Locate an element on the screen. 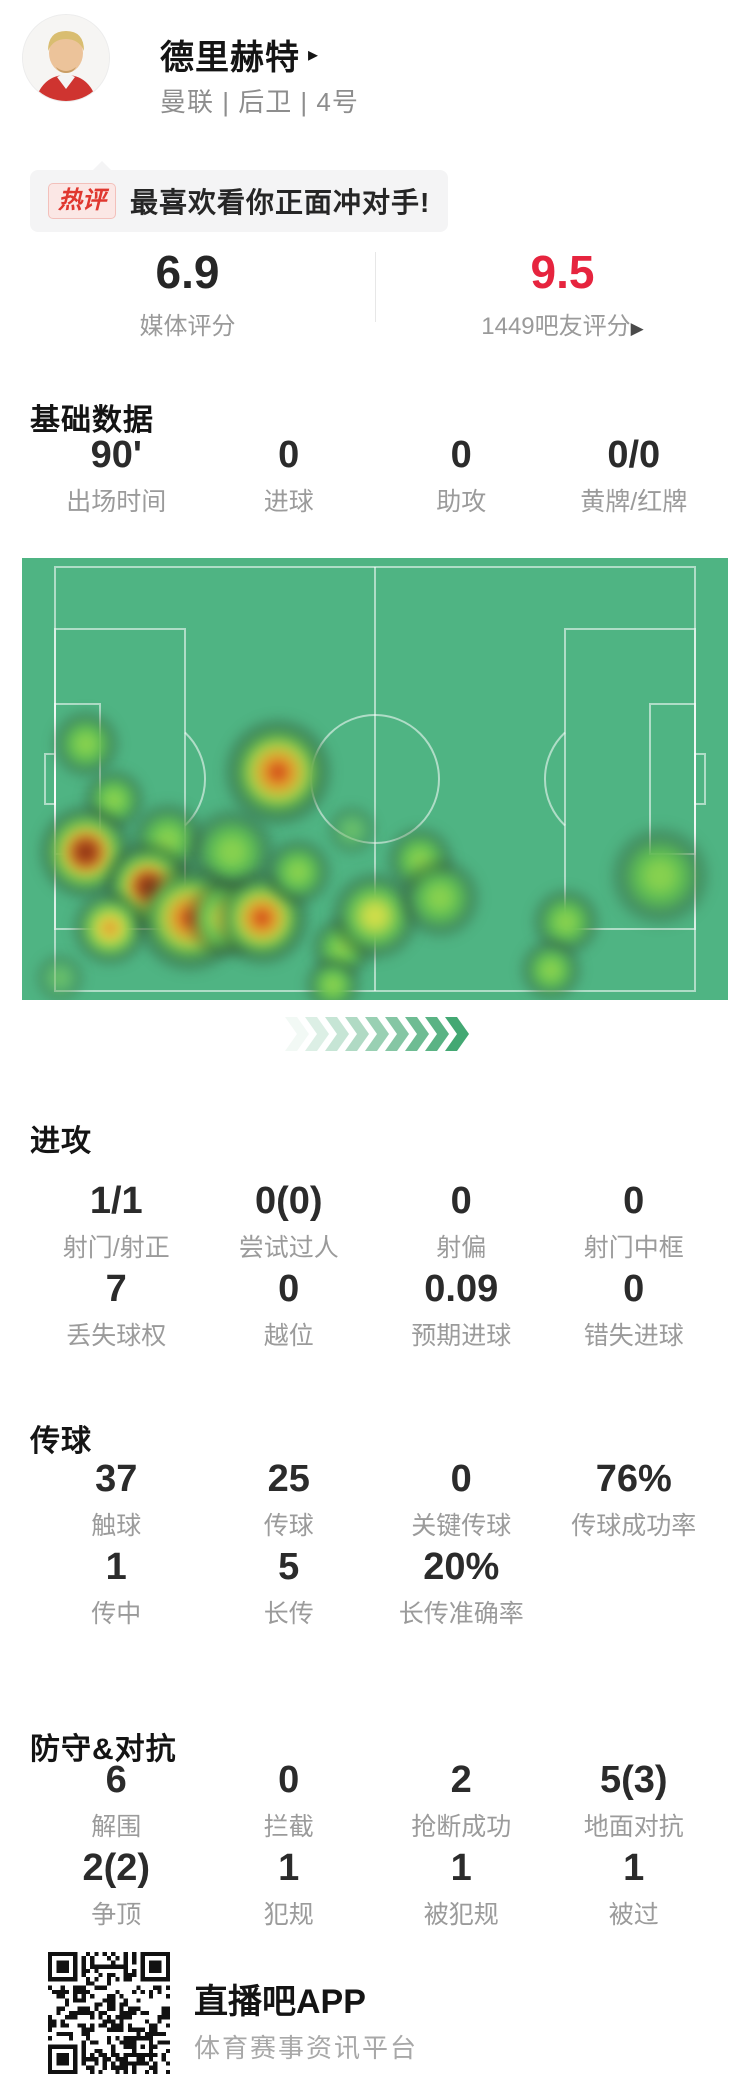  stat-label: 长传 is located at coordinates (288, 1614).